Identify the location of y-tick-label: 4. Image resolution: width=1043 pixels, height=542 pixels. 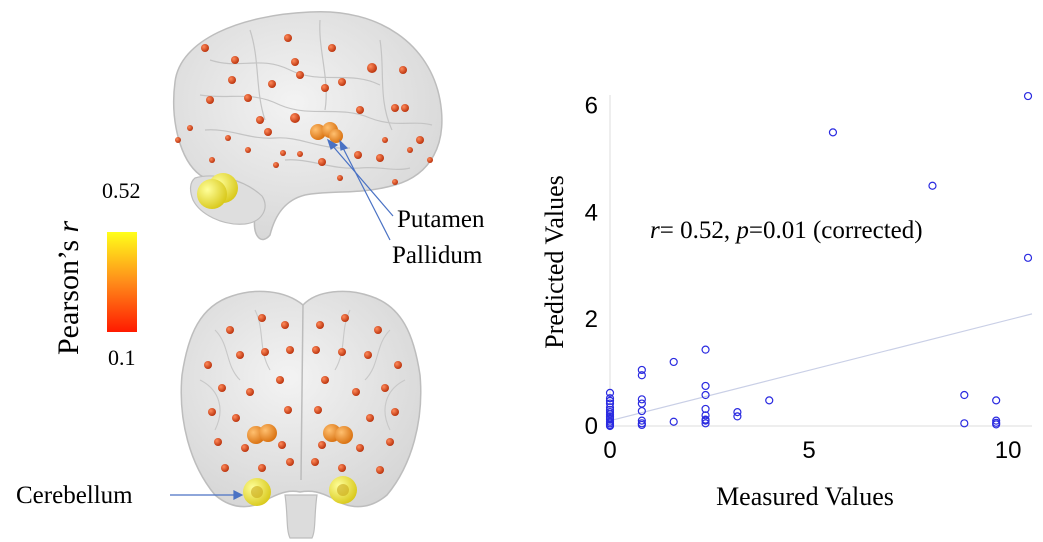
(591, 212).